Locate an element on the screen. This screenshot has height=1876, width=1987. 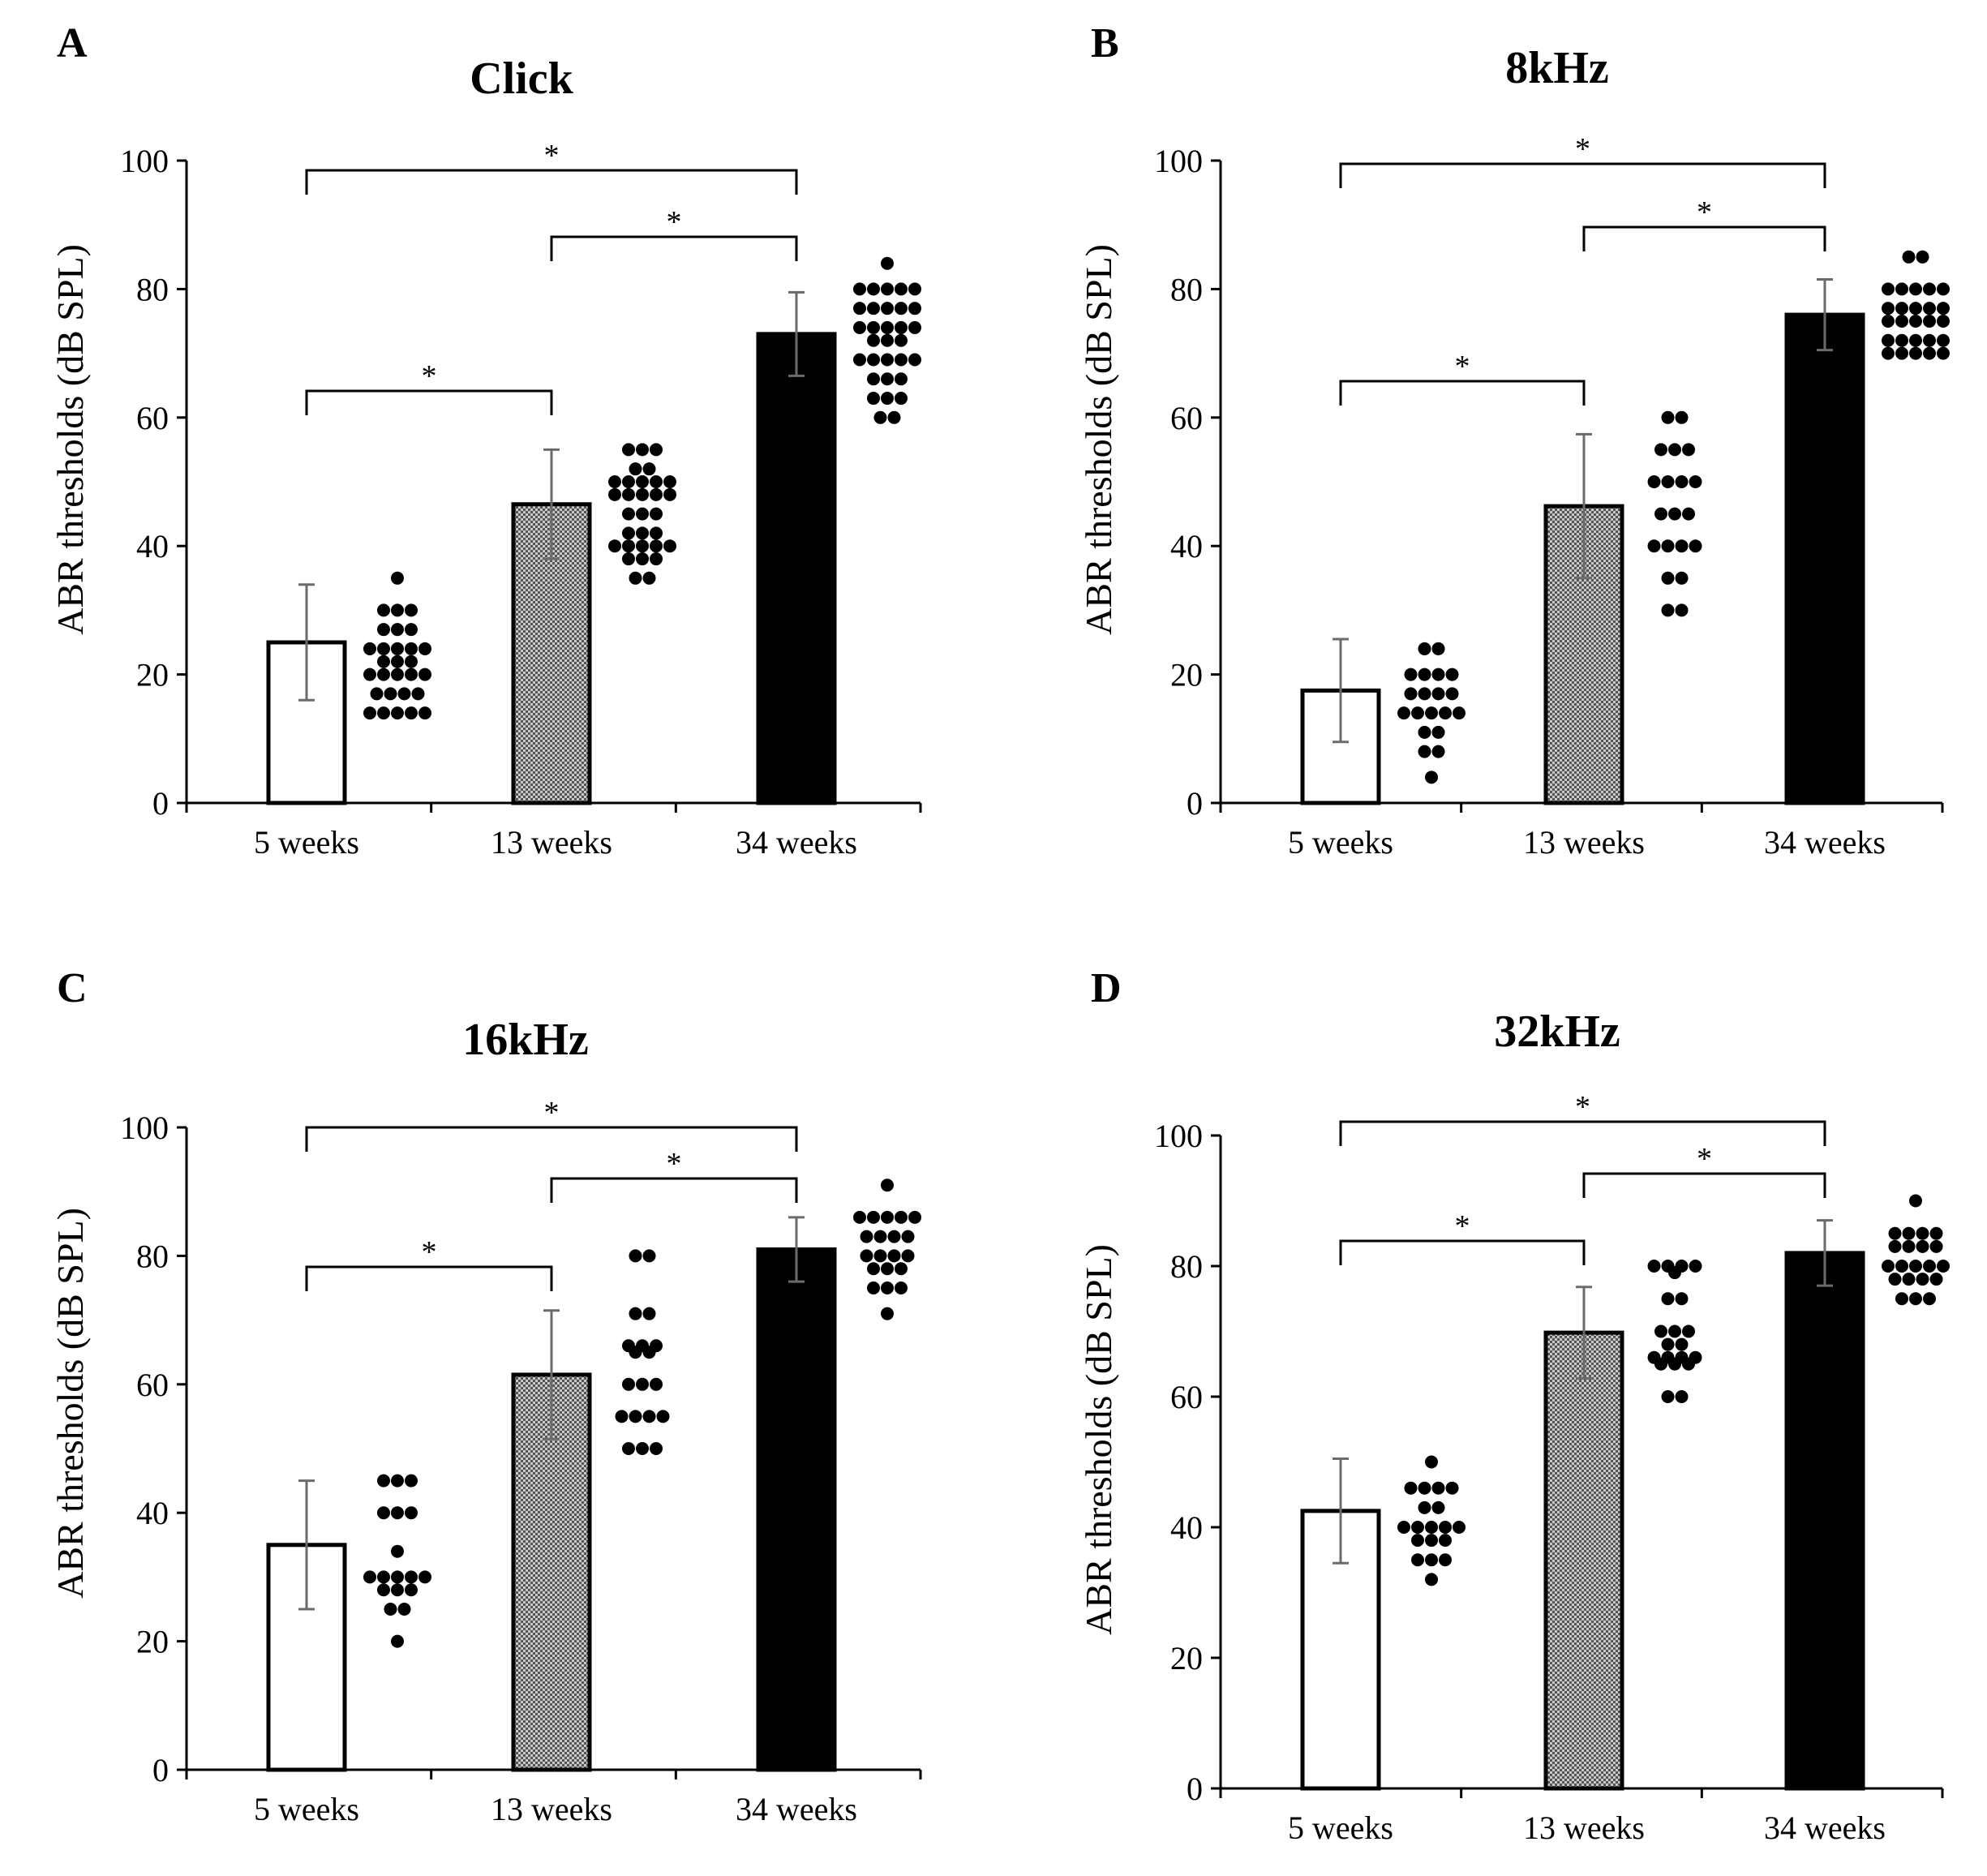
chart-title-c: 16kHz is located at coordinates (525, 1040).